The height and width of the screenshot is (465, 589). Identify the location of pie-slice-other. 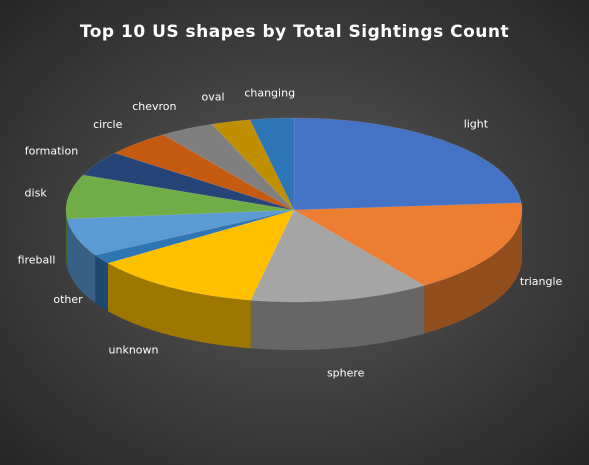
(194, 236).